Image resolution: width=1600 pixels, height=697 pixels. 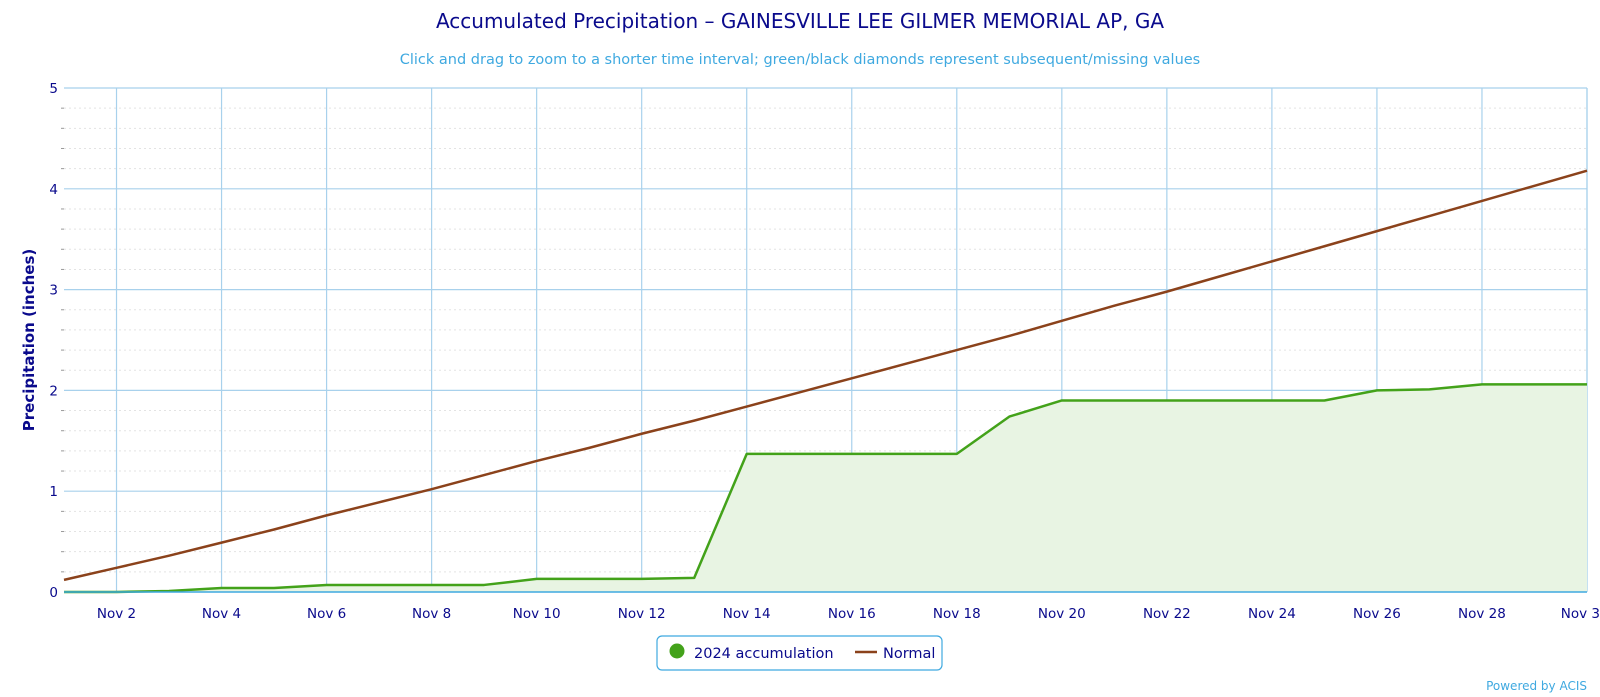 I want to click on y-axis-ticks: 0 1 2 3 4 5, so click(x=53, y=341).